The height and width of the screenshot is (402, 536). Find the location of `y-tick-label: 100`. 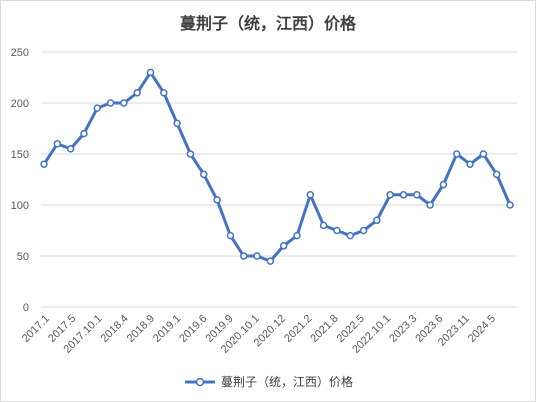

y-tick-label: 100 is located at coordinates (20, 206).